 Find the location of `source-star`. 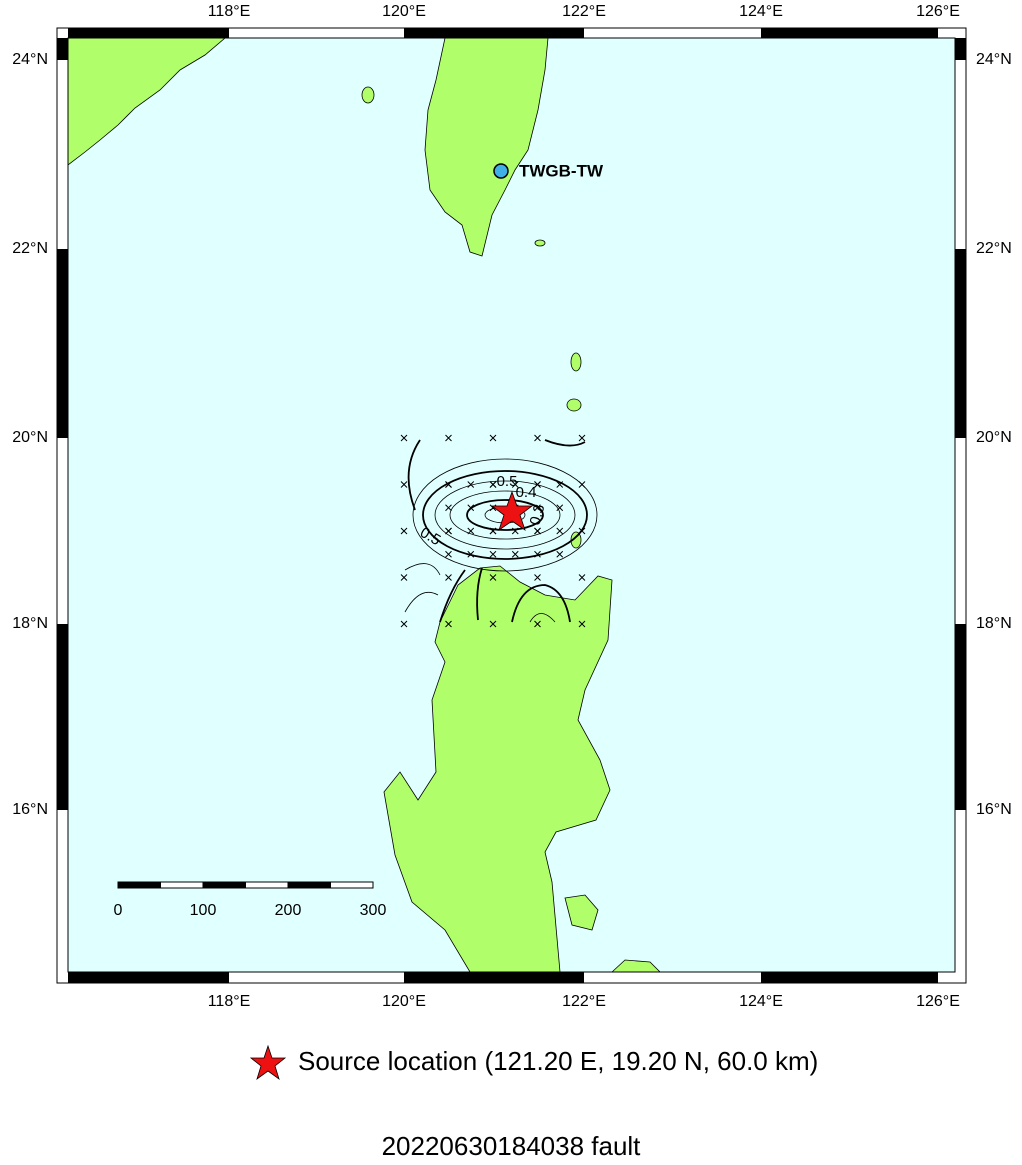

source-star is located at coordinates (512, 511).